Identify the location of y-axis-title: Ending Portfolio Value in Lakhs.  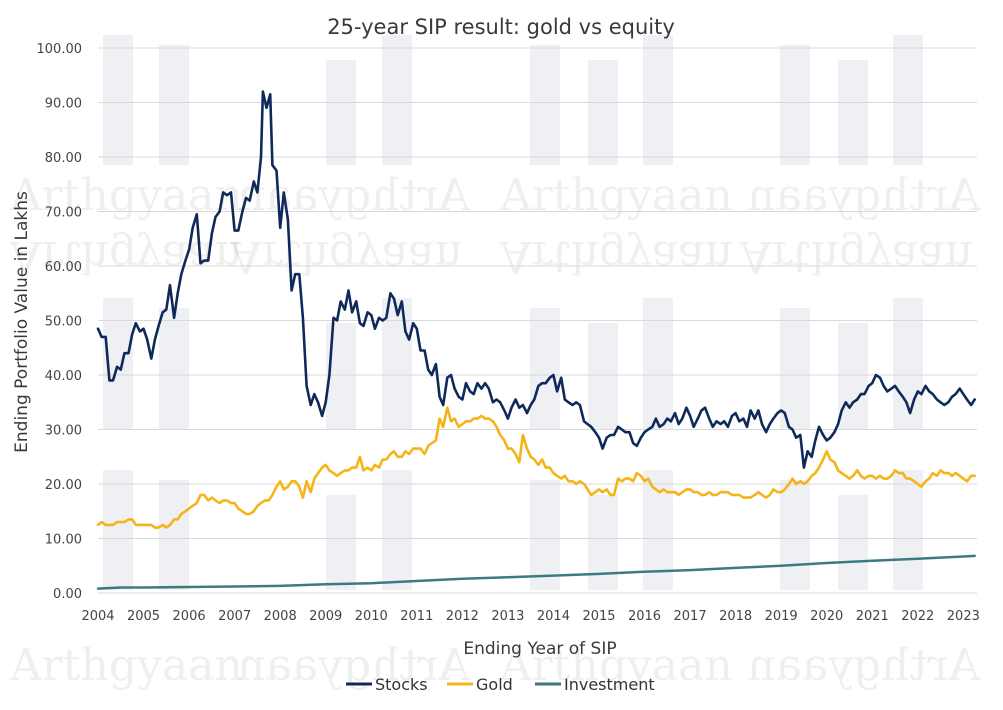
(22, 322).